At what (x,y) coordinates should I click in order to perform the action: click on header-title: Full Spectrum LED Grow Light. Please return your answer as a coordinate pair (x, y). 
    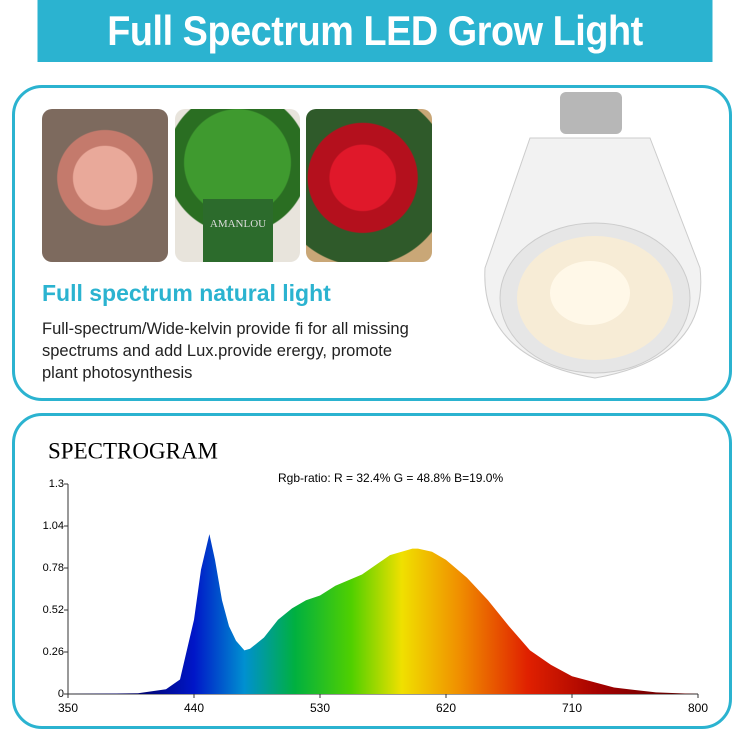
    Looking at the image, I should click on (375, 31).